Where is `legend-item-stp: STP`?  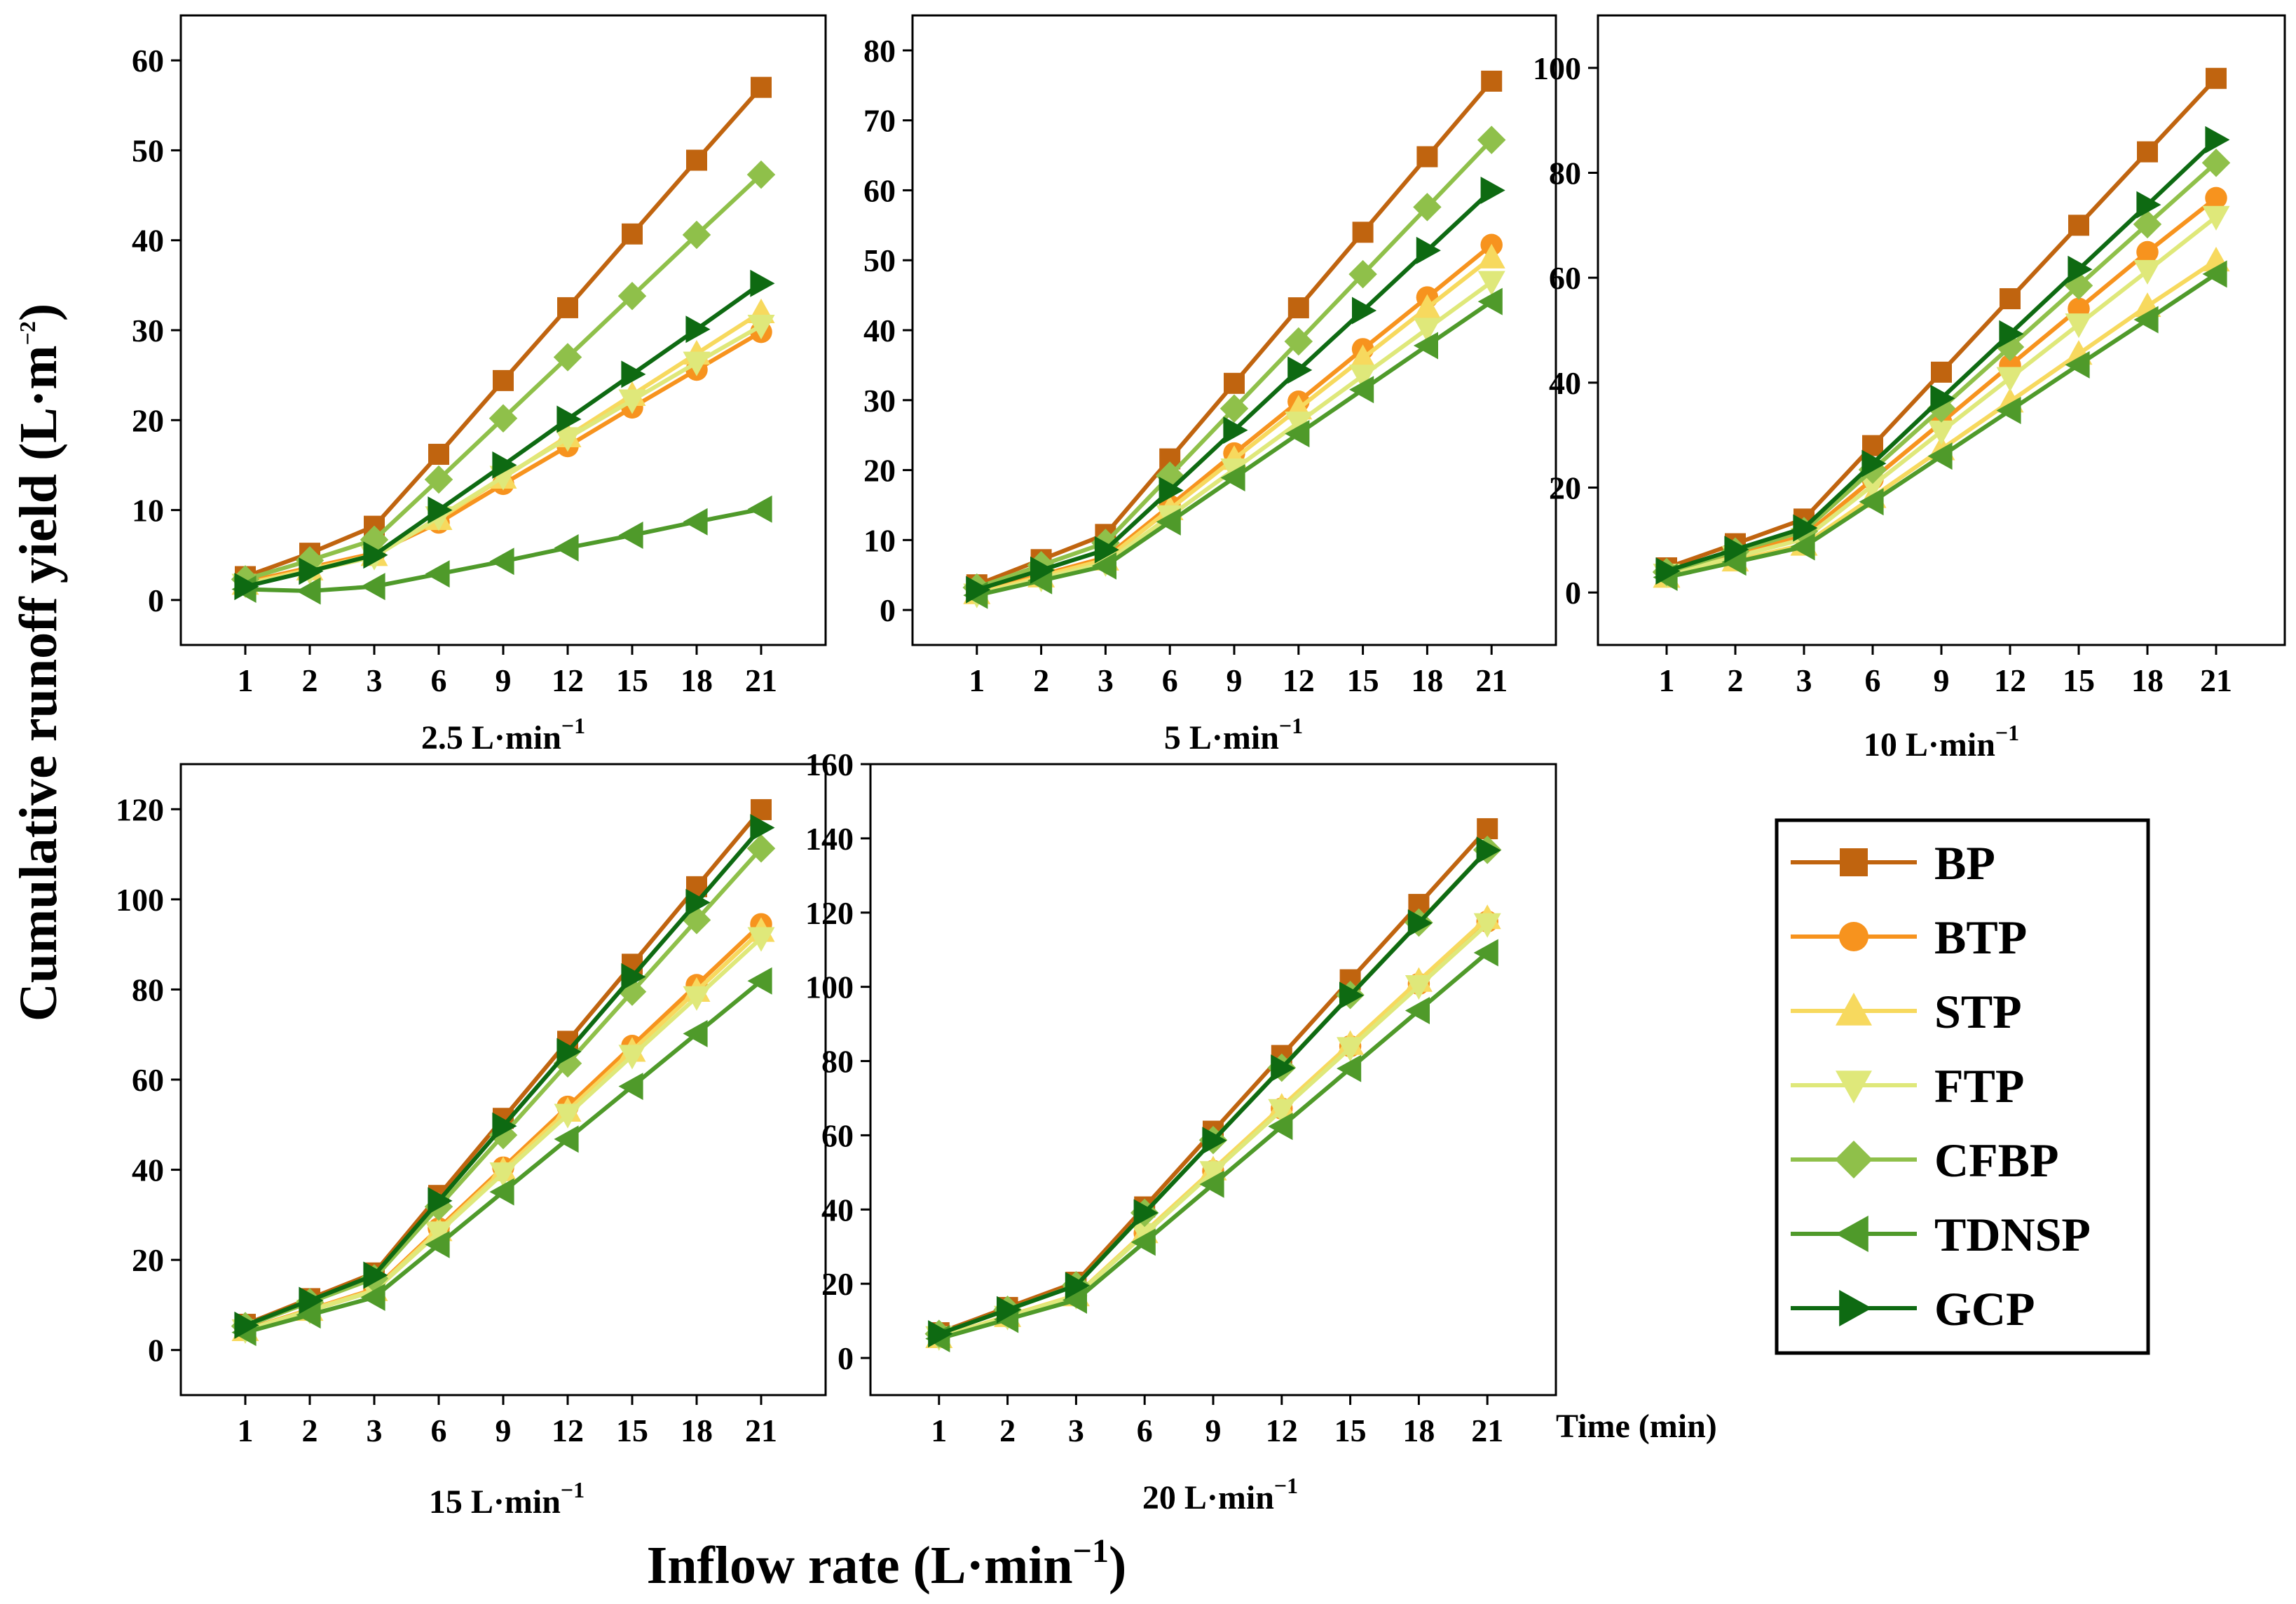 legend-item-stp: STP is located at coordinates (1906, 1011).